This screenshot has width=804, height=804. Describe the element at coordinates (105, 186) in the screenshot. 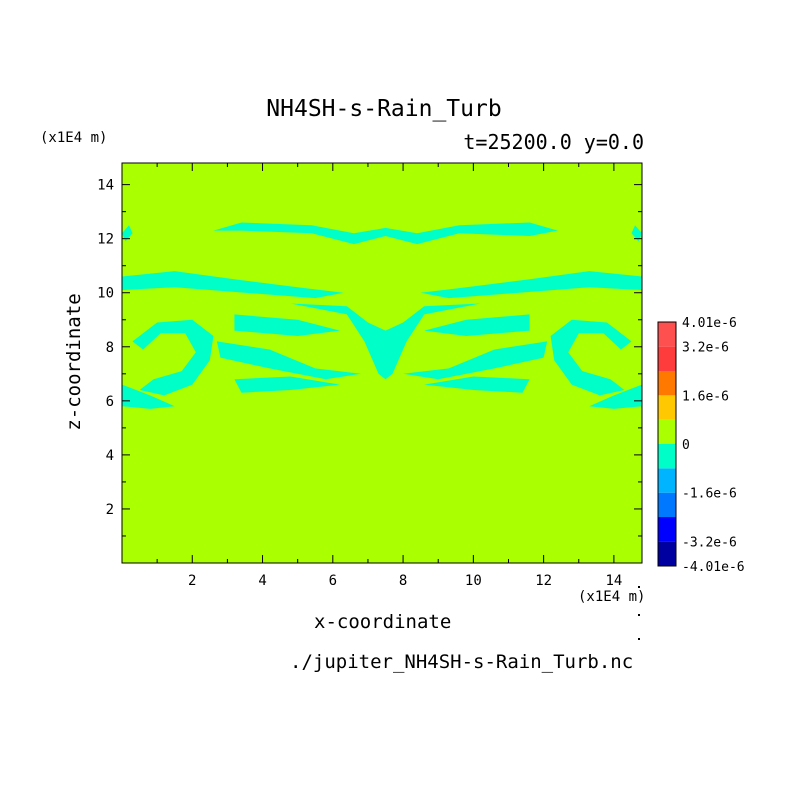

I see `y-tick-label: 14` at that location.